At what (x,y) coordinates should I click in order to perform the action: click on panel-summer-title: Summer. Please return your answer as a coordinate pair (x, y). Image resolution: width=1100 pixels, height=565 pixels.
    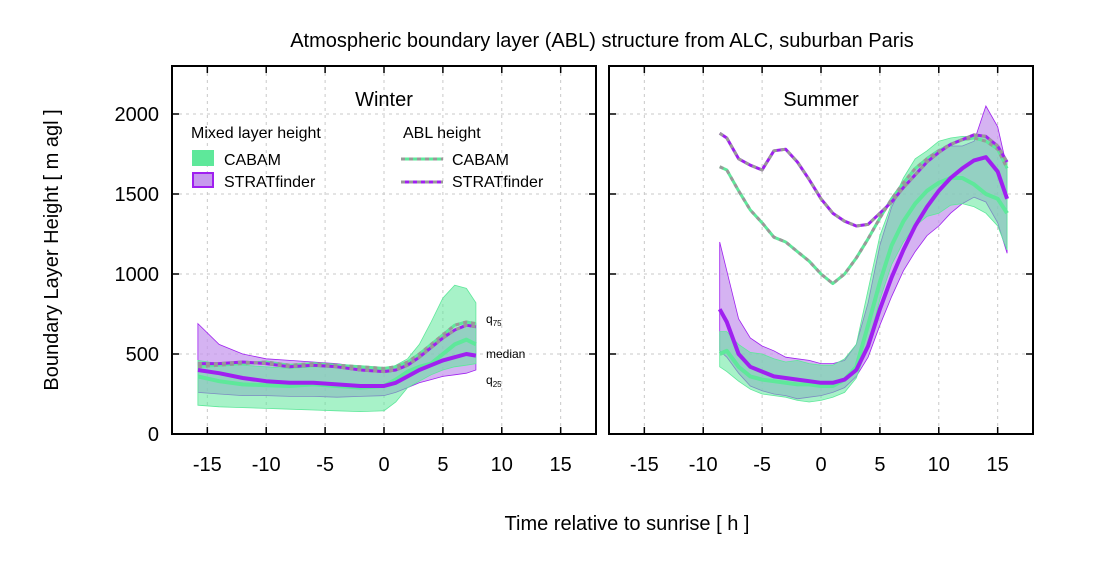
    Looking at the image, I should click on (821, 100).